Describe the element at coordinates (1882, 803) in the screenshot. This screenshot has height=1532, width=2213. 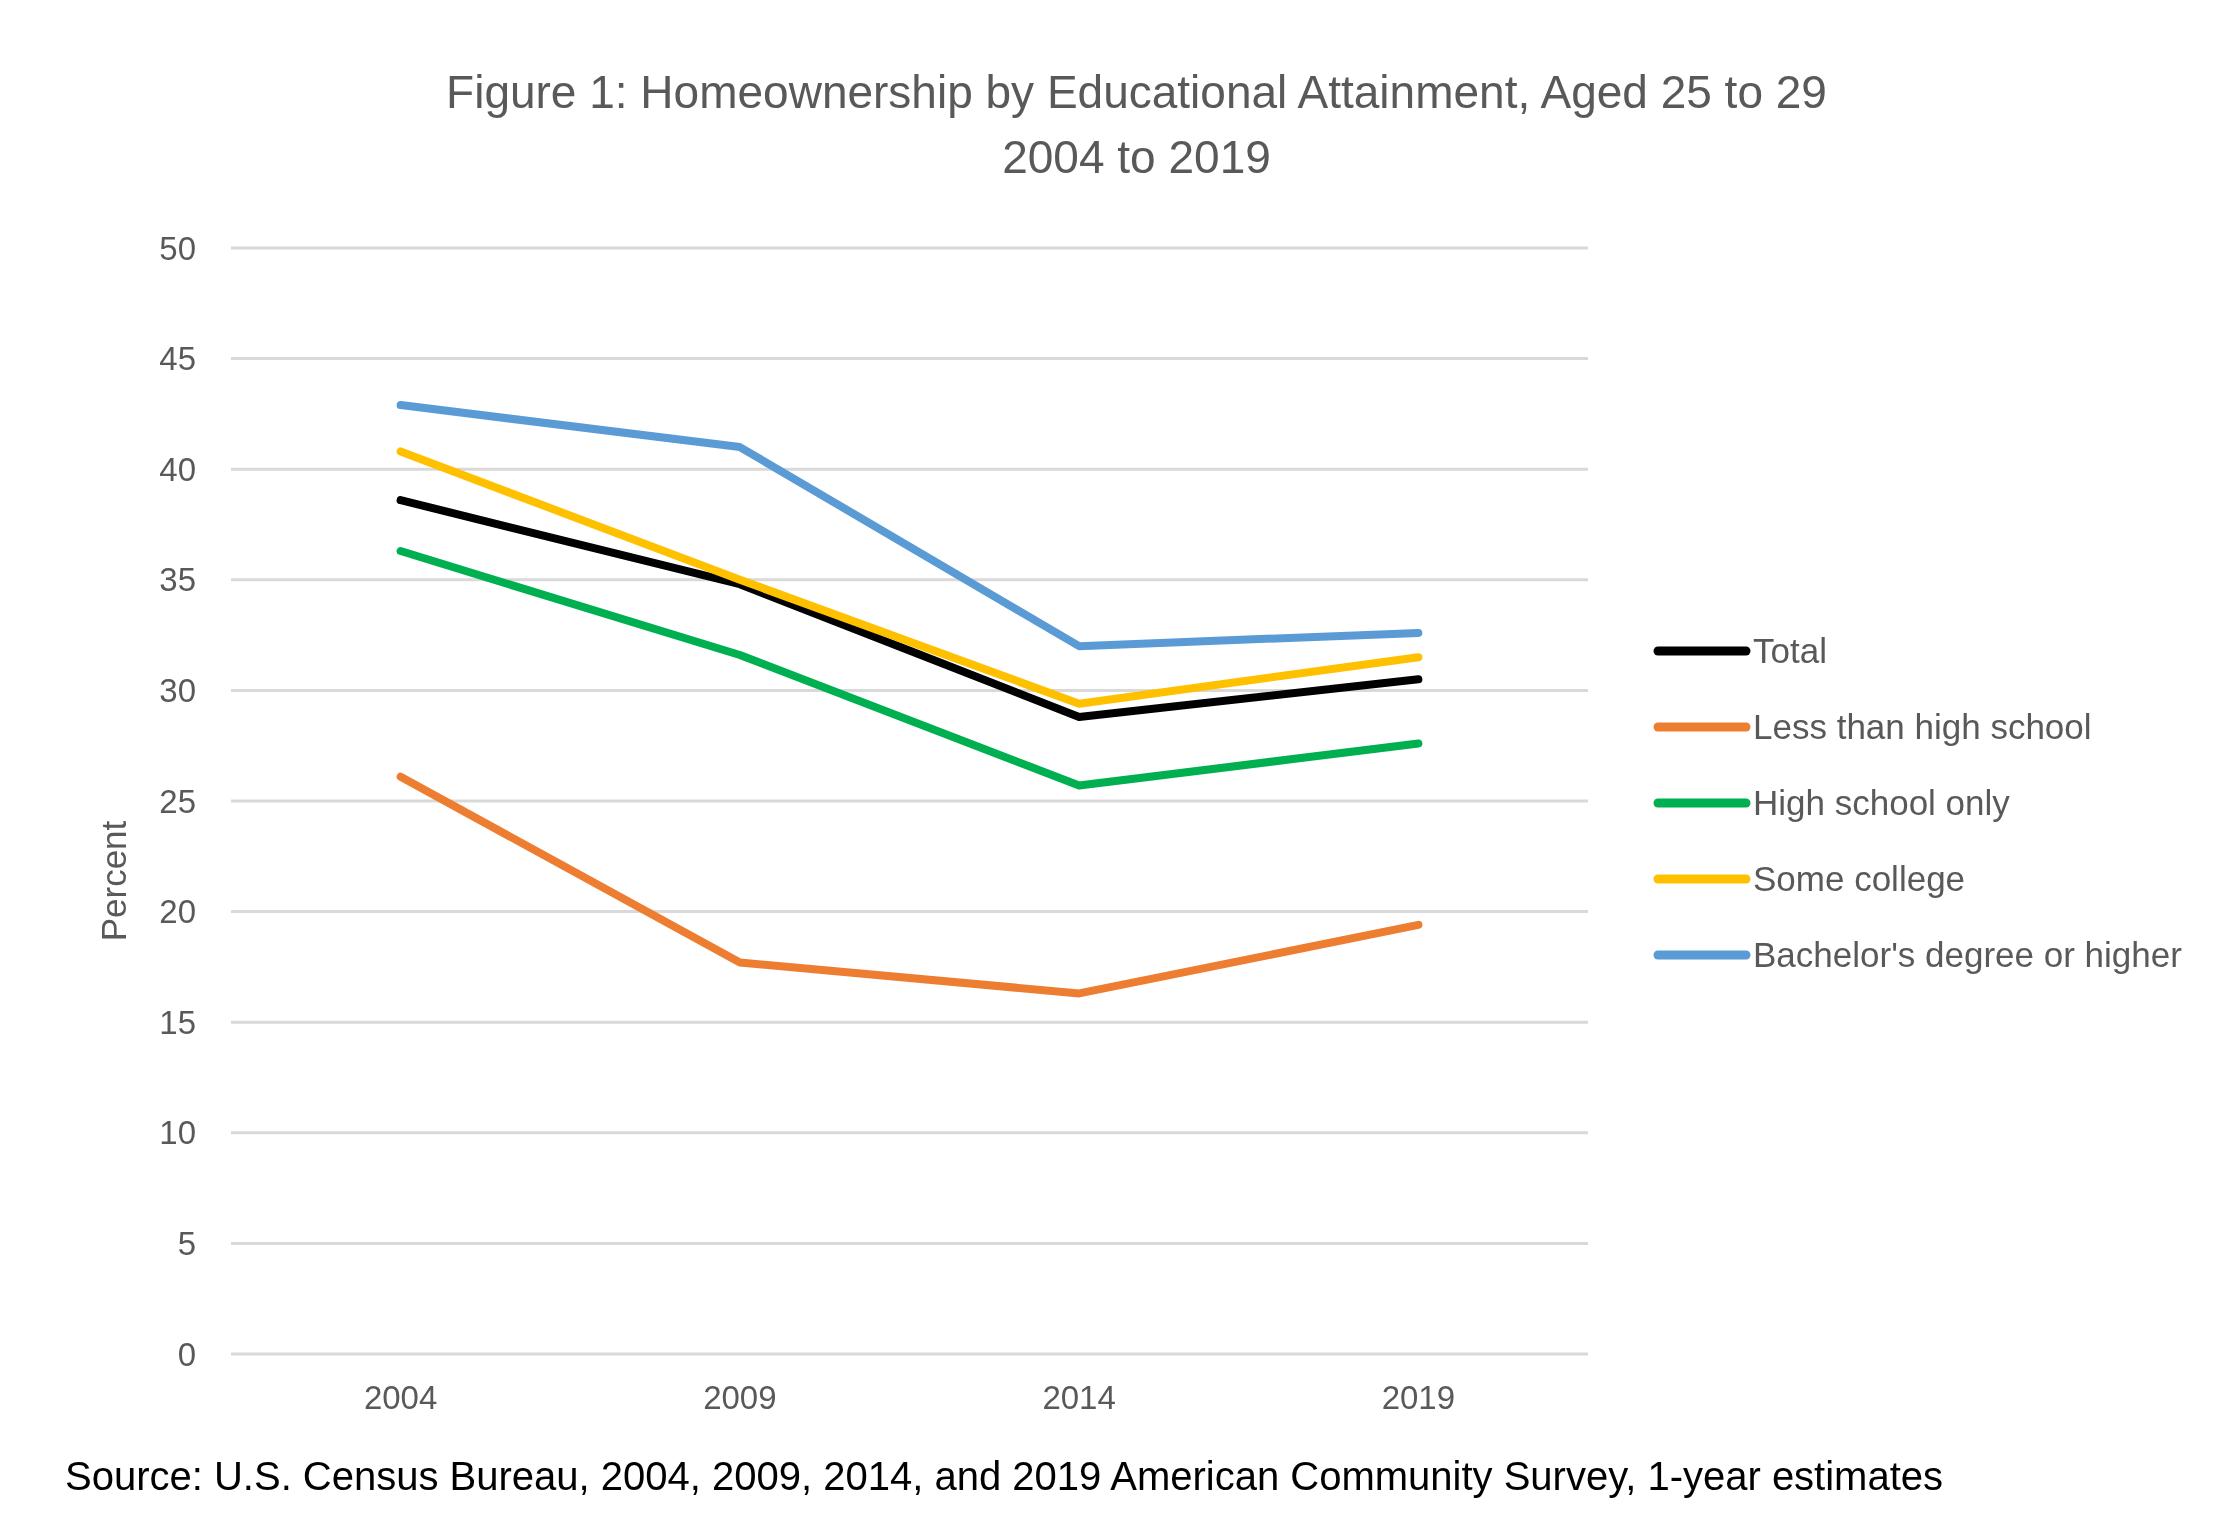
I see `legend-label: High school only` at that location.